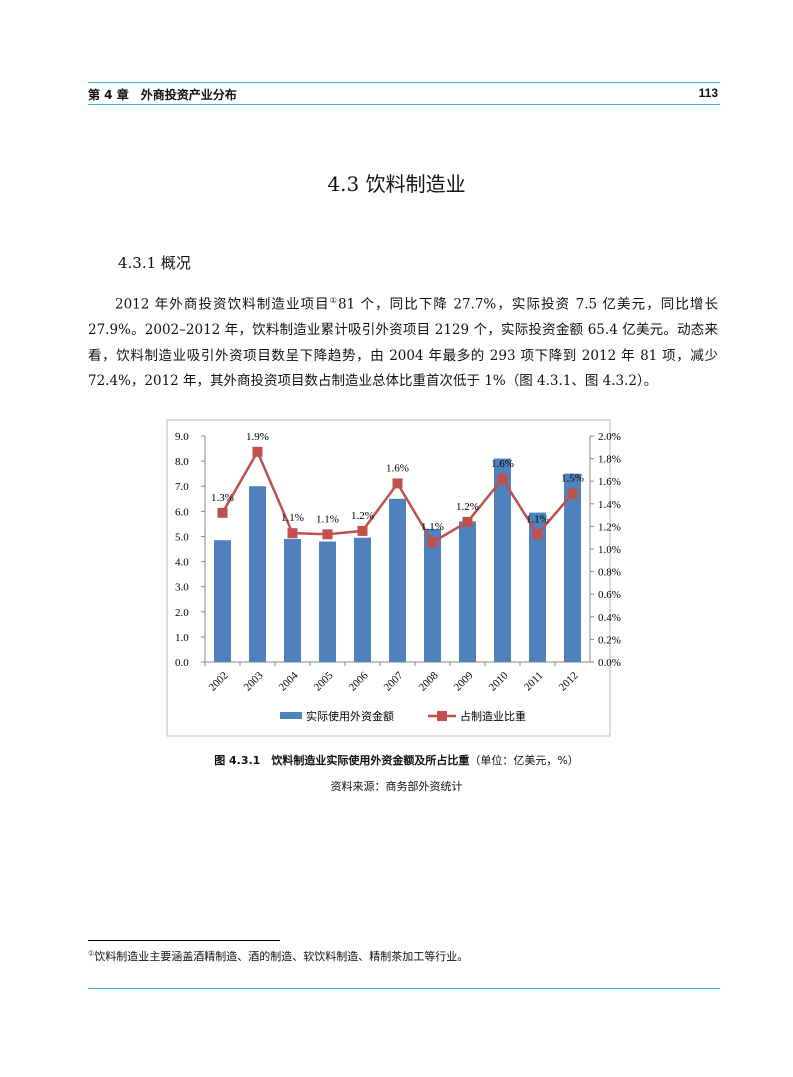  Describe the element at coordinates (182, 487) in the screenshot. I see `y-tick-label: 7.0` at that location.